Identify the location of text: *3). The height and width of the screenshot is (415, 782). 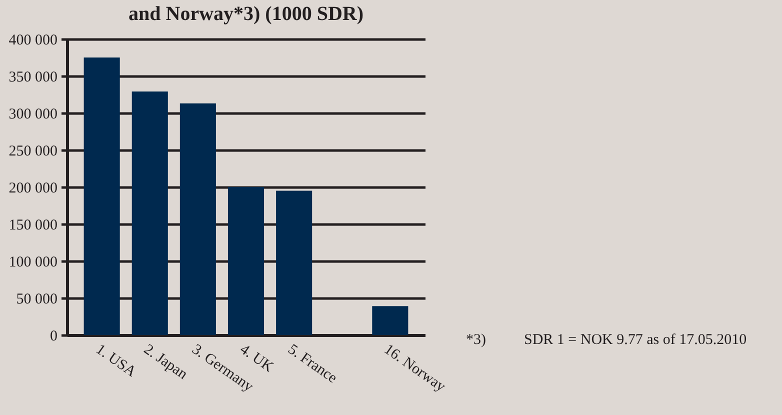
(476, 340).